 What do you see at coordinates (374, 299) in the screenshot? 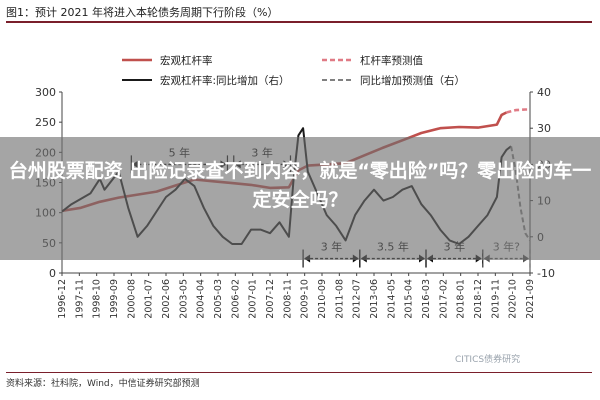
I see `x-tick-label: 2013-06` at bounding box center [374, 299].